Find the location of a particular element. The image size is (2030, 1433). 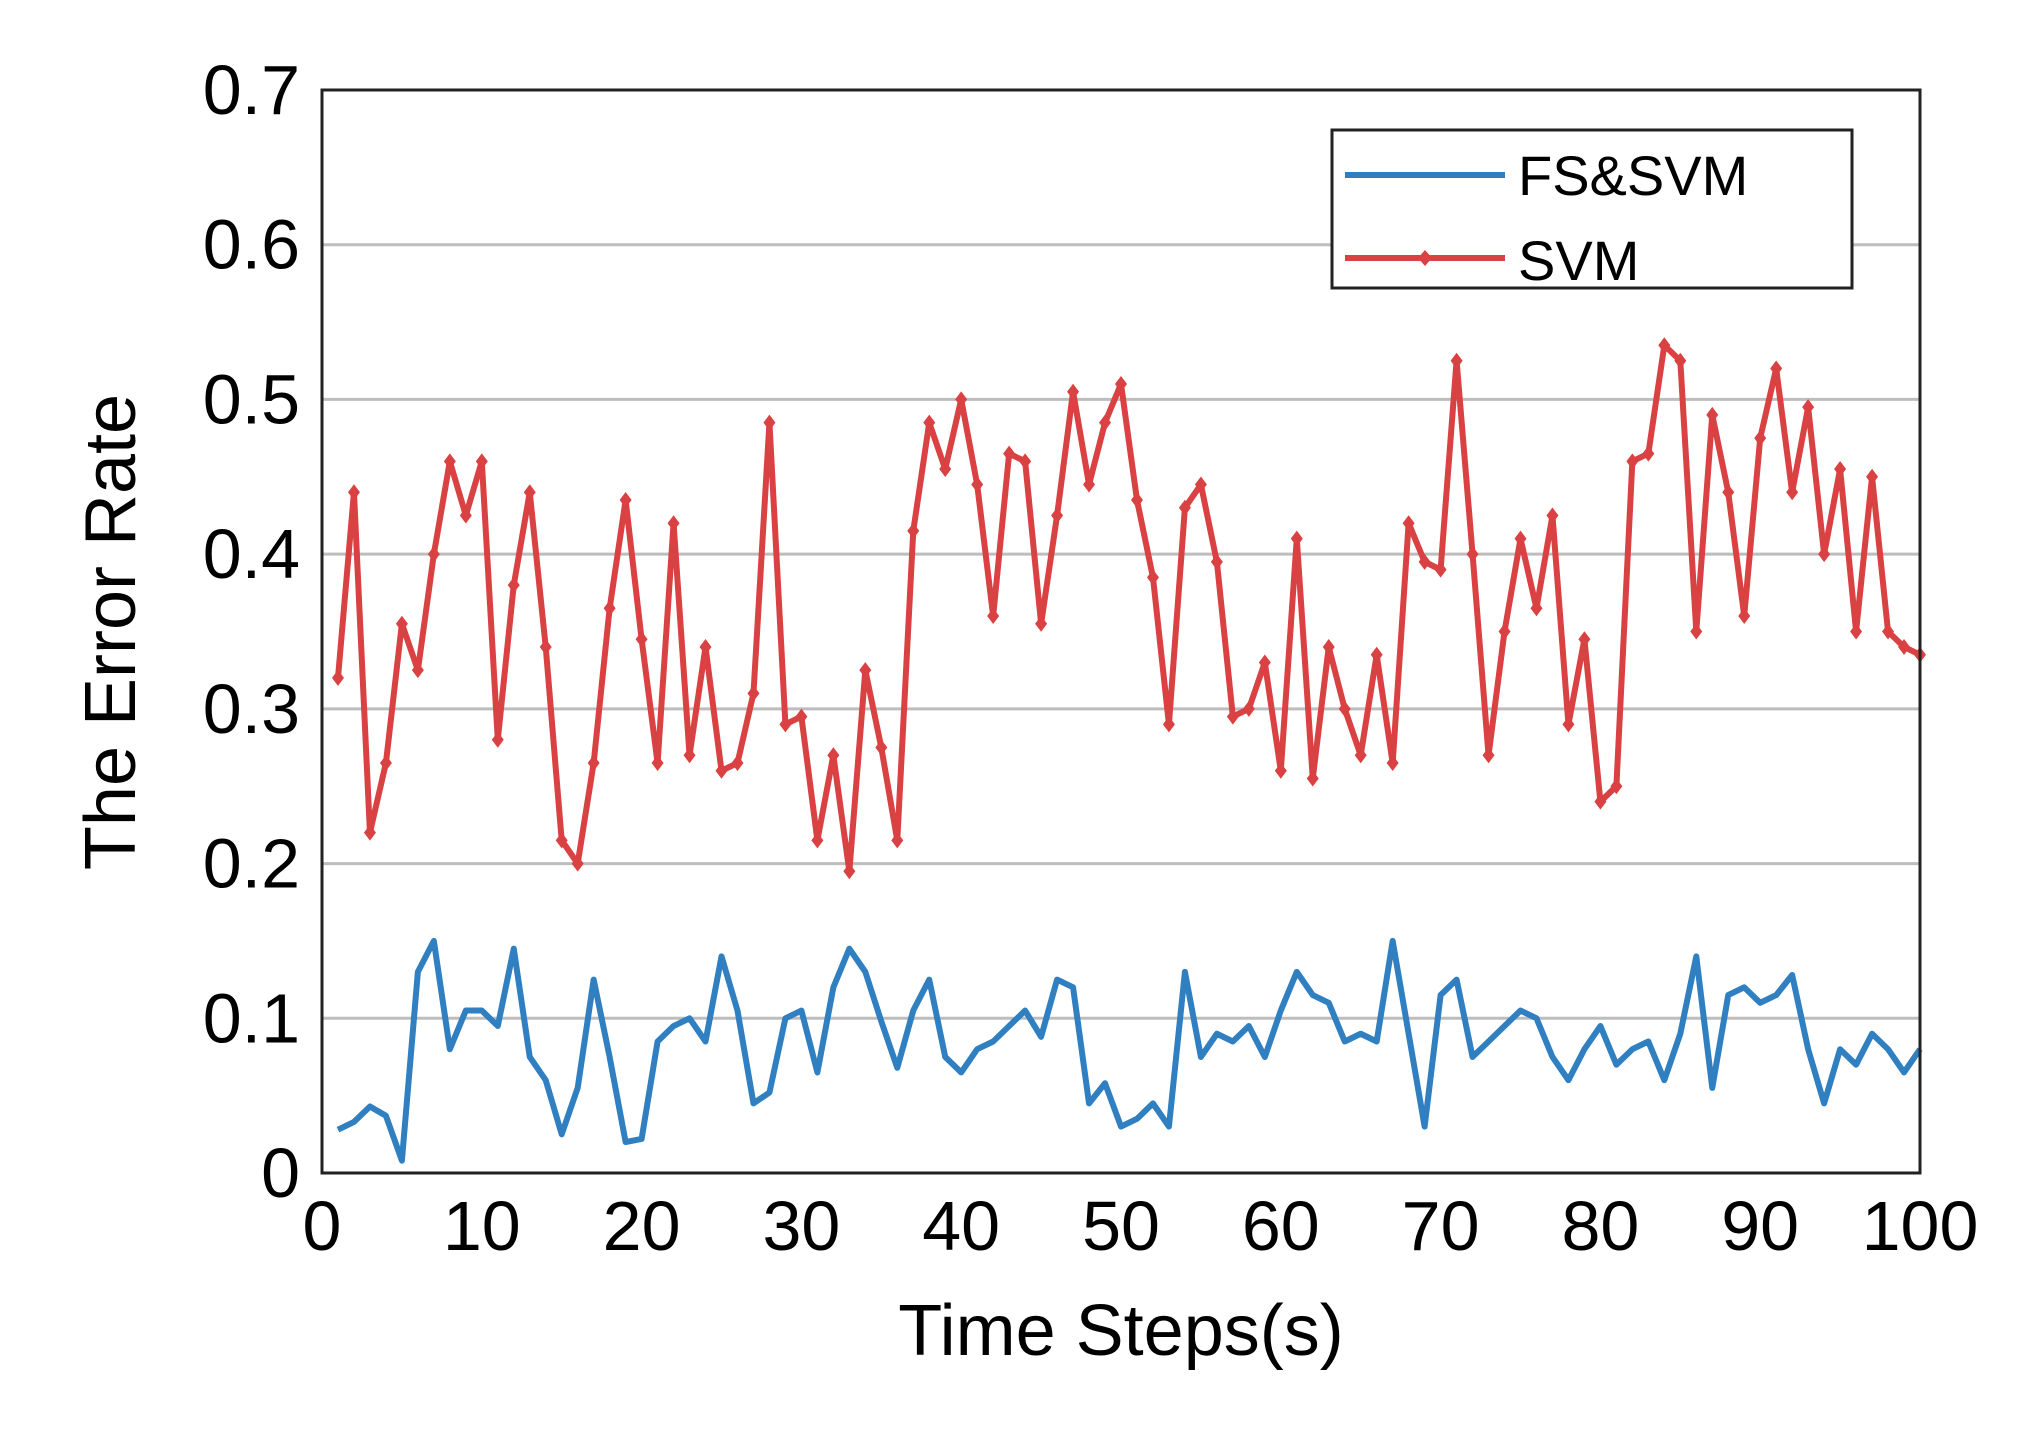

y-tick-label: 0 is located at coordinates (280, 1173).